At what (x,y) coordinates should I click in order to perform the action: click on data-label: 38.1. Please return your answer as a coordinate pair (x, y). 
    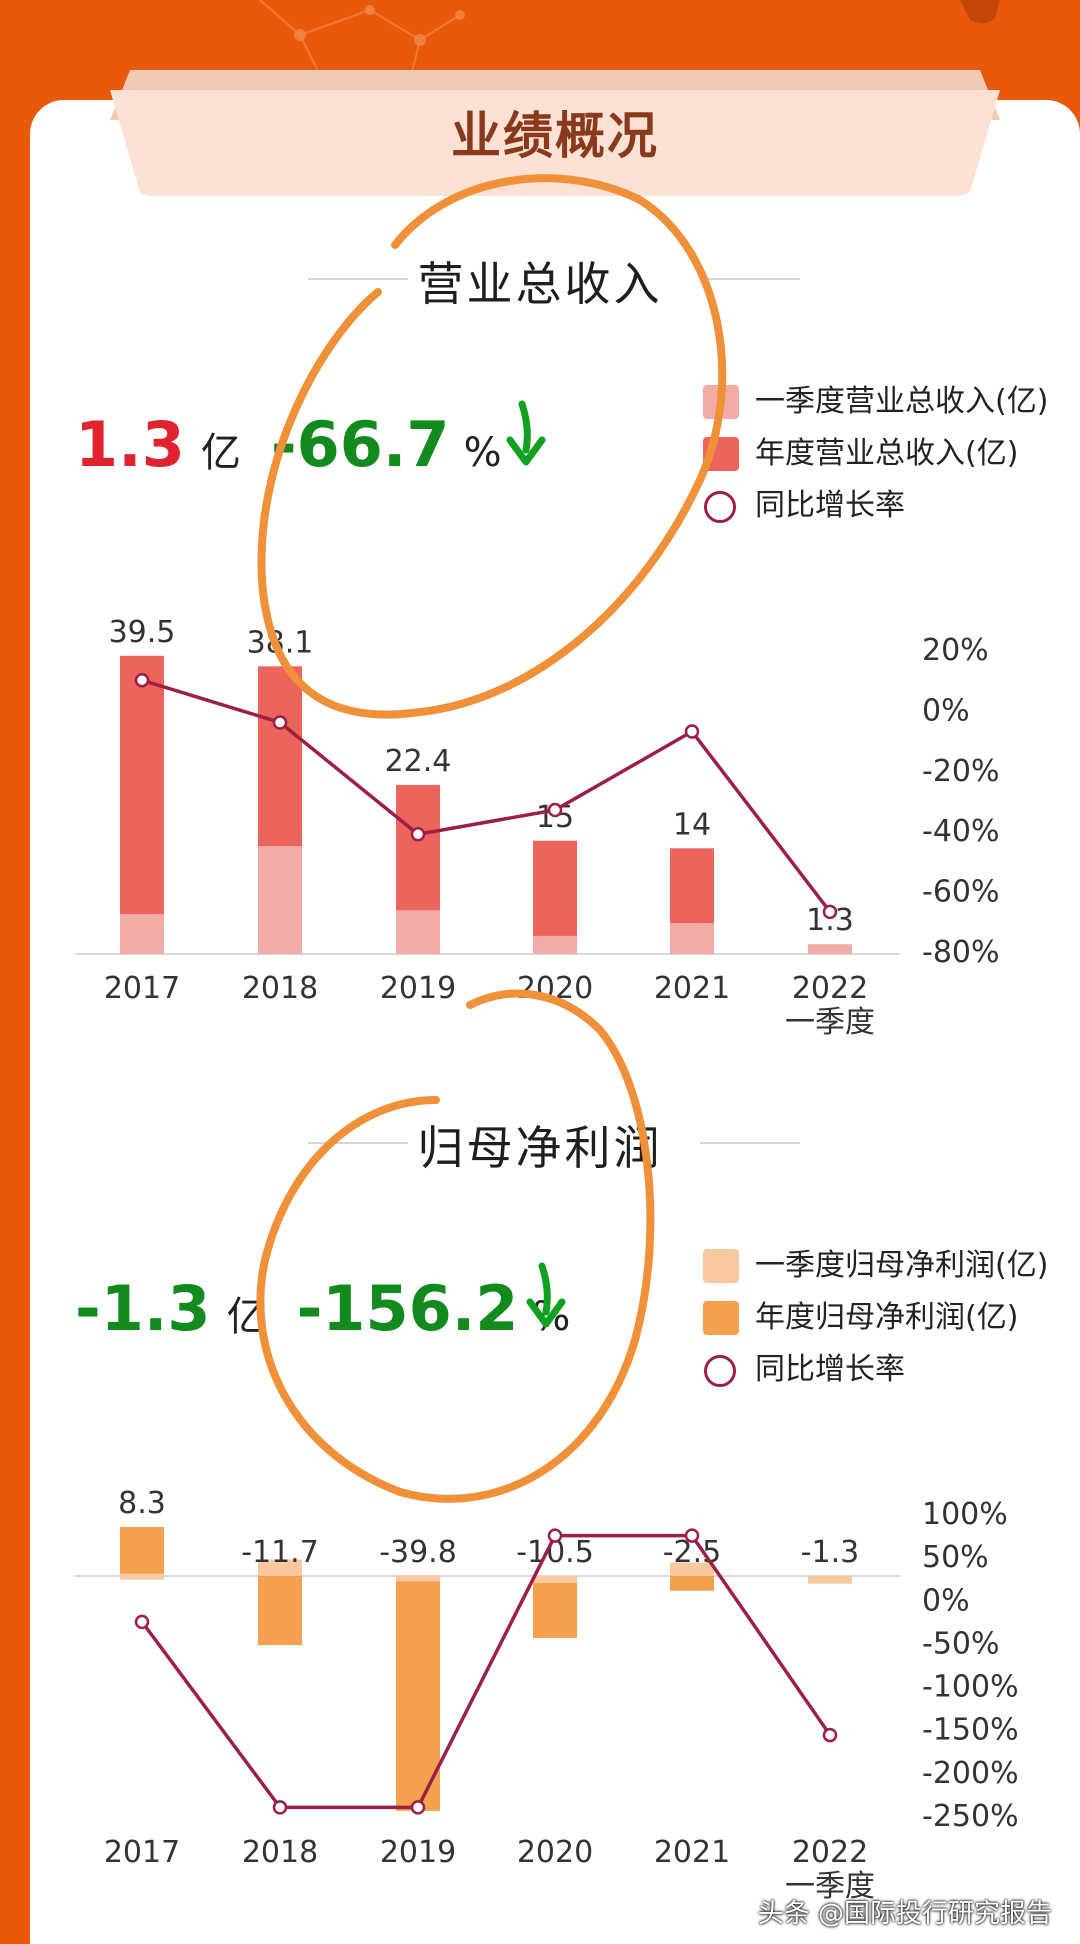
    Looking at the image, I should click on (280, 642).